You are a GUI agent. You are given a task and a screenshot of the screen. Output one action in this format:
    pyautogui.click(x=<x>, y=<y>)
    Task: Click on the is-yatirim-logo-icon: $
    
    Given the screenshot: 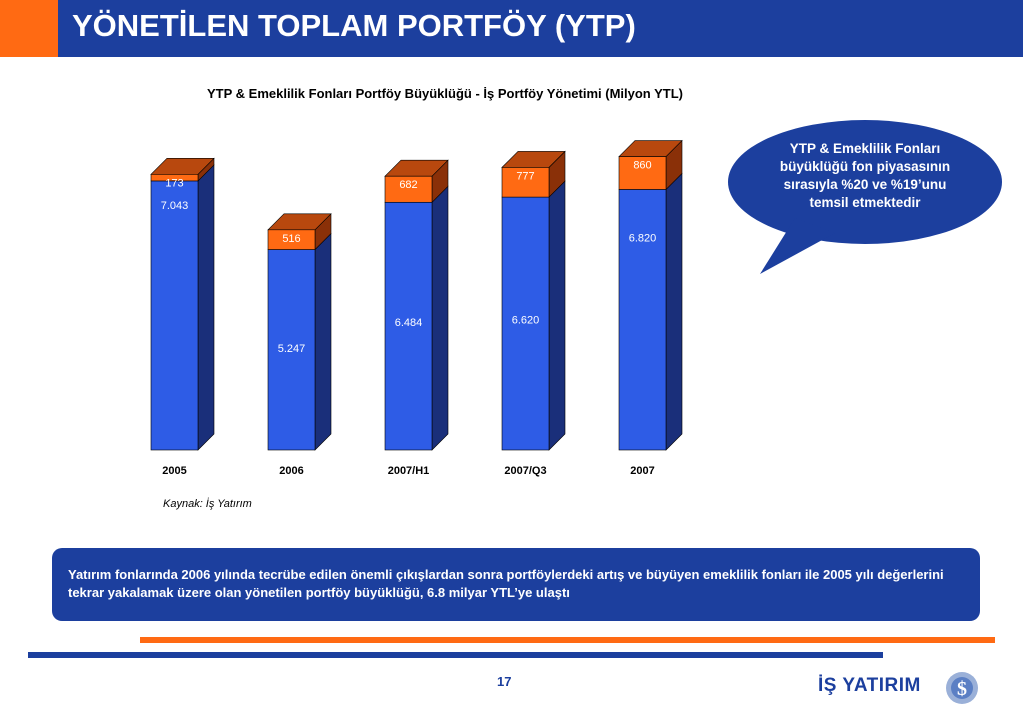 What is the action you would take?
    pyautogui.click(x=962, y=688)
    